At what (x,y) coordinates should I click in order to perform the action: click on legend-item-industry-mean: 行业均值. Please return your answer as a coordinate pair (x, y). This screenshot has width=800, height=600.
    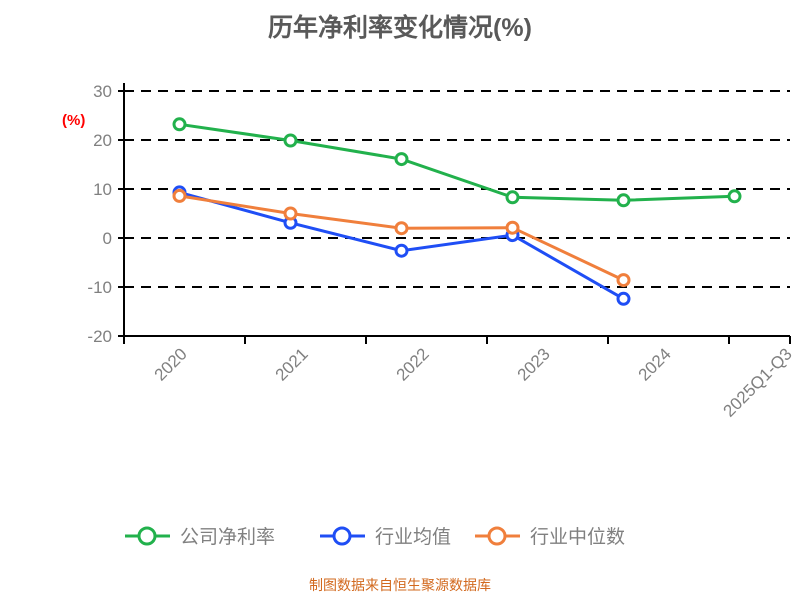
    Looking at the image, I should click on (385, 537).